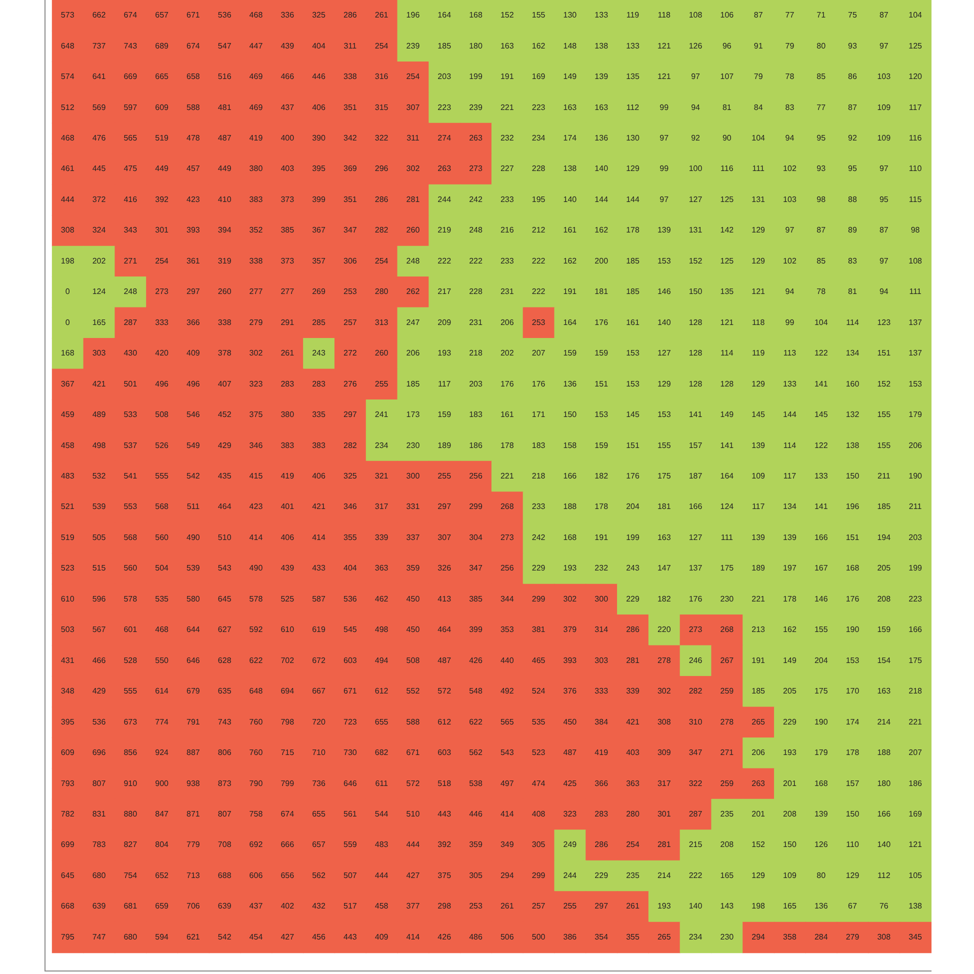 Image resolution: width=974 pixels, height=974 pixels. I want to click on data-label: 166, so click(884, 813).